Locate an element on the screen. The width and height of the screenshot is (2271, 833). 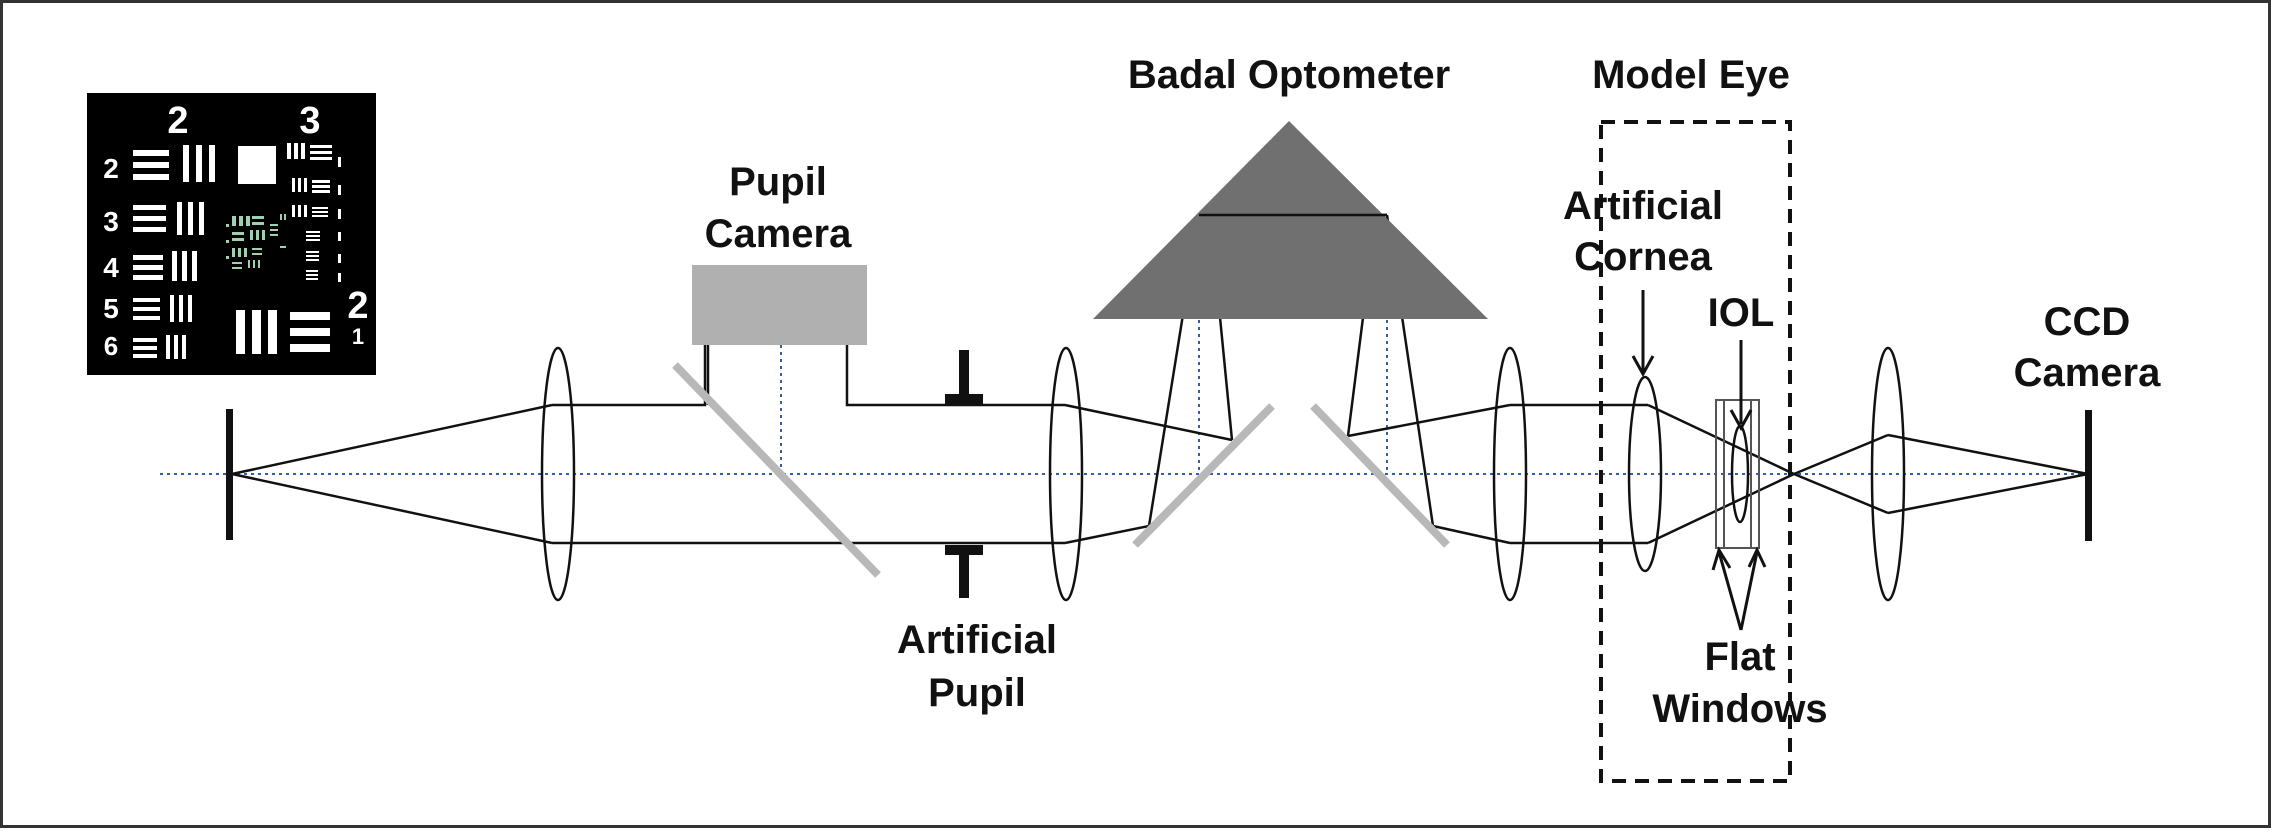
flat-windows-label-line1: Flat is located at coordinates (1739, 657).